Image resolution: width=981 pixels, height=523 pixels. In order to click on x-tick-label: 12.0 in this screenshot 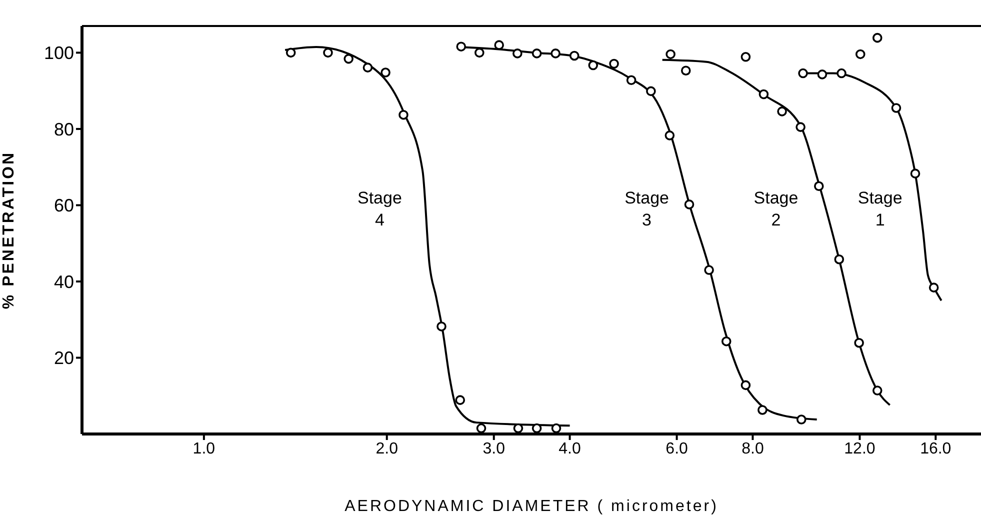, I will do `click(860, 449)`.